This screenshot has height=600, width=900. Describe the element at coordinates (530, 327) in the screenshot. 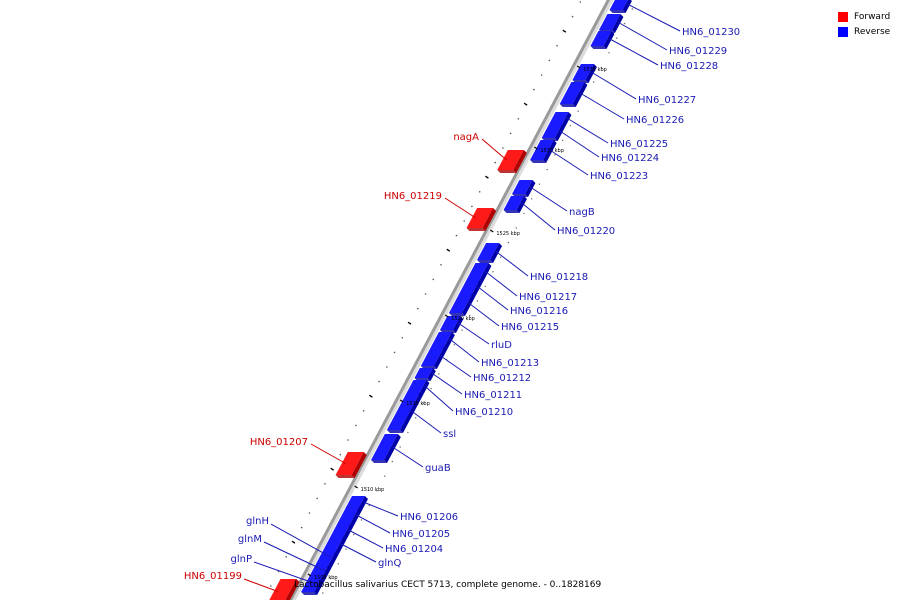

I see `gene-label: HN6_01215` at that location.